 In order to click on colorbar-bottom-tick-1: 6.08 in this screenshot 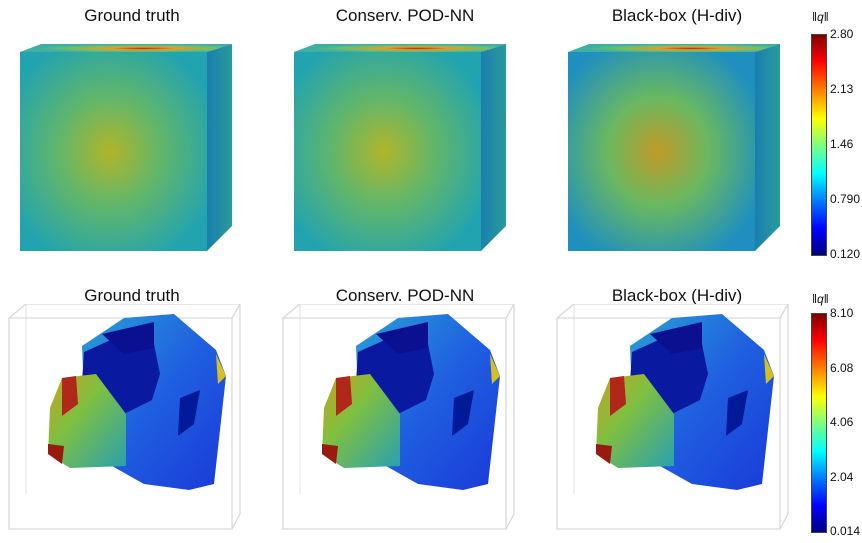, I will do `click(842, 368)`.